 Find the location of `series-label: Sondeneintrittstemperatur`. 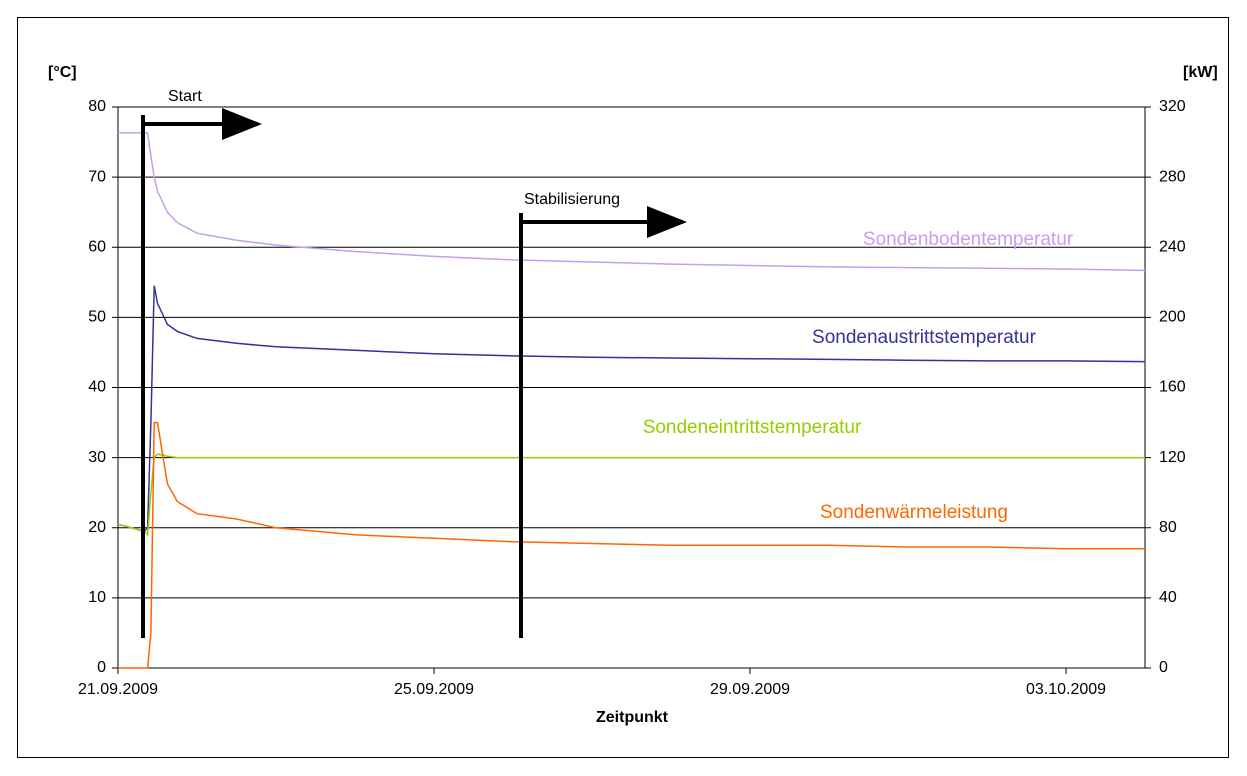

series-label: Sondeneintrittstemperatur is located at coordinates (752, 427).